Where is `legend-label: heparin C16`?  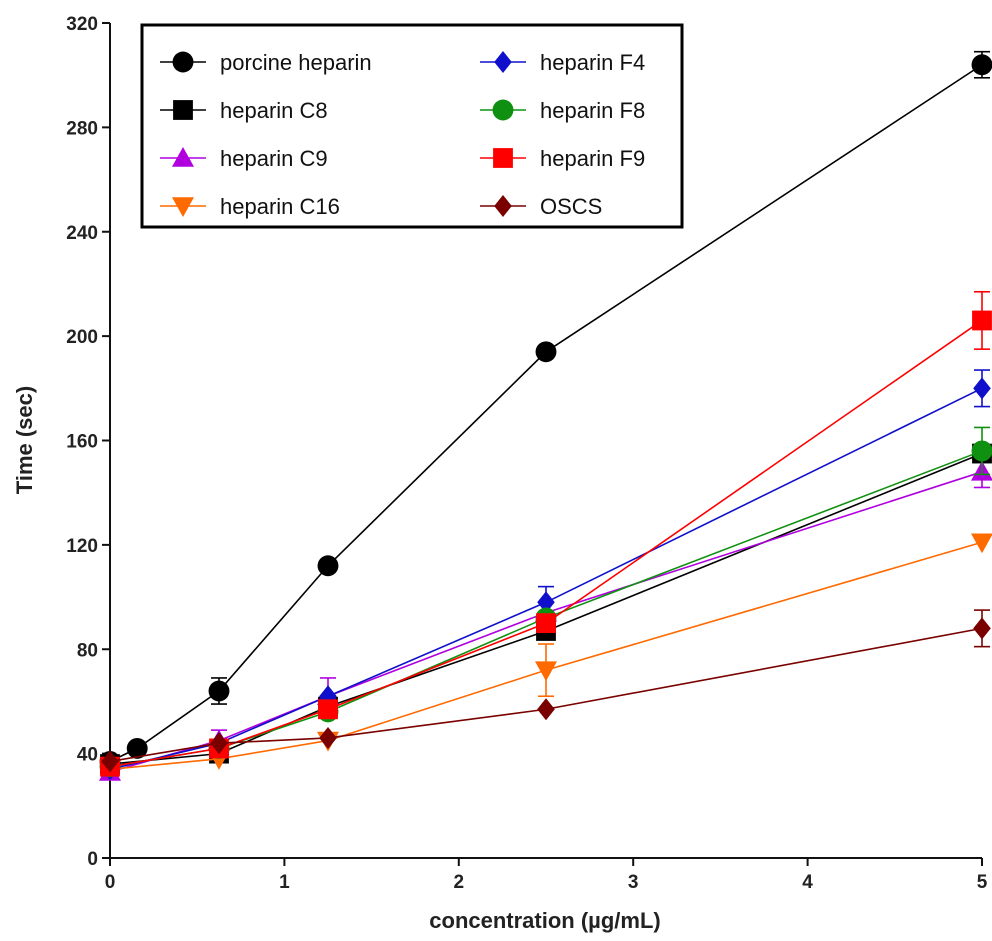 legend-label: heparin C16 is located at coordinates (280, 206).